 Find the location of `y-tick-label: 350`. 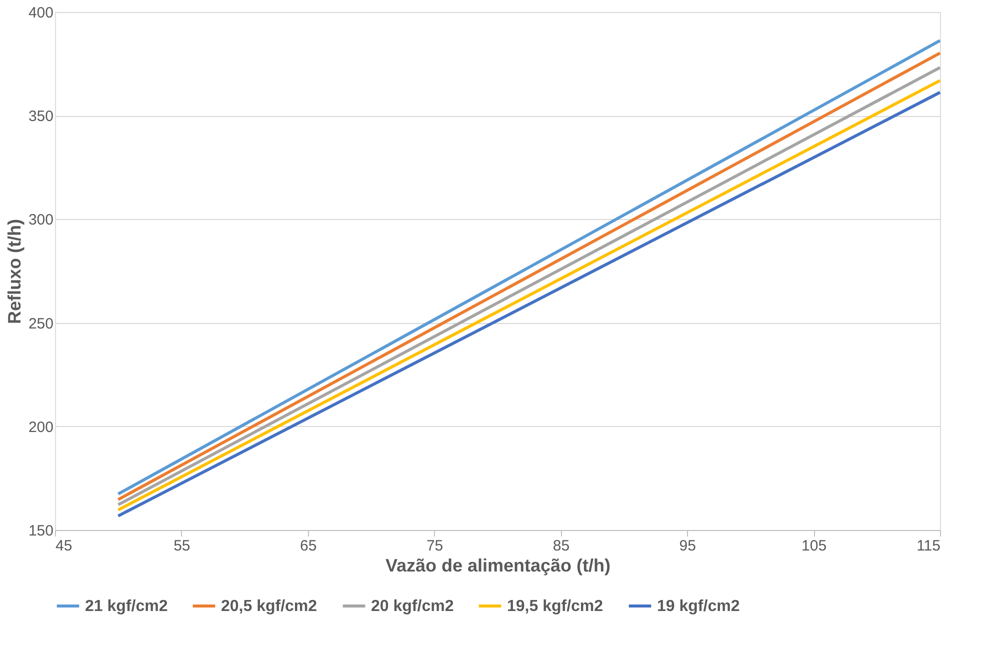

y-tick-label: 350 is located at coordinates (41, 117).